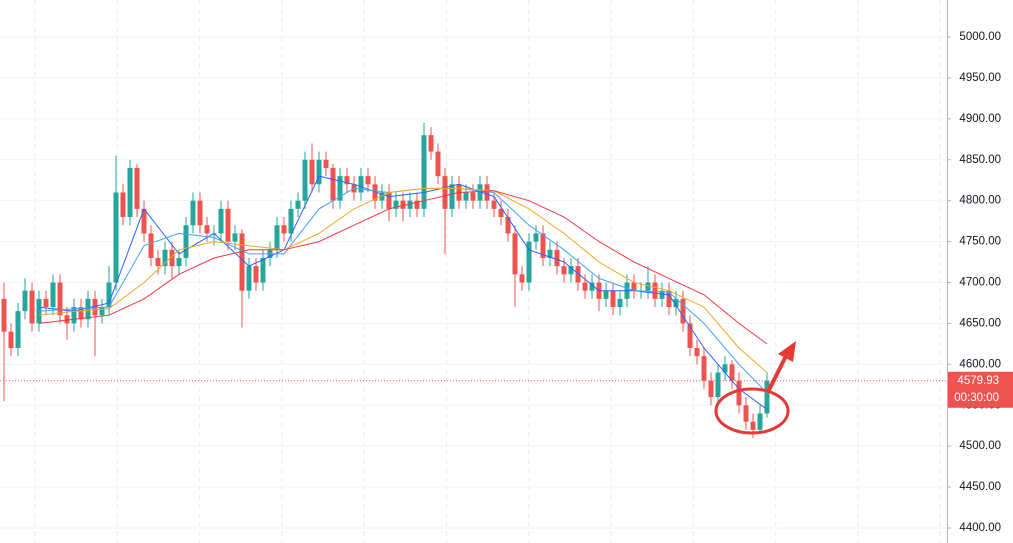  Describe the element at coordinates (752, 411) in the screenshot. I see `highlight-circle` at that location.